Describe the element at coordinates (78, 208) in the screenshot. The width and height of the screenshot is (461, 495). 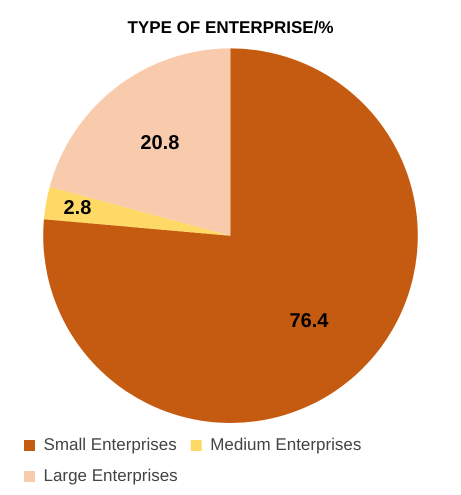
I see `data-label: 2.8` at that location.